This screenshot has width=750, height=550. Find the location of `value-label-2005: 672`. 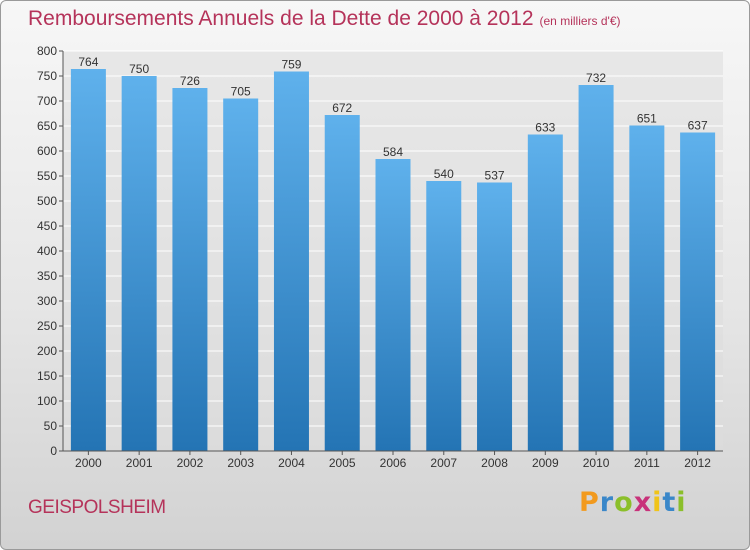

value-label-2005: 672 is located at coordinates (342, 108).